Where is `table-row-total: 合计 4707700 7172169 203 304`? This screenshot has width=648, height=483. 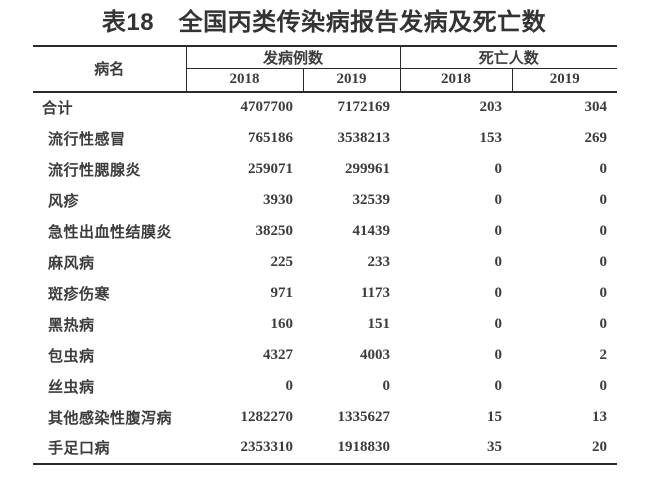 table-row-total: 合计 4707700 7172169 203 304 is located at coordinates (325, 107).